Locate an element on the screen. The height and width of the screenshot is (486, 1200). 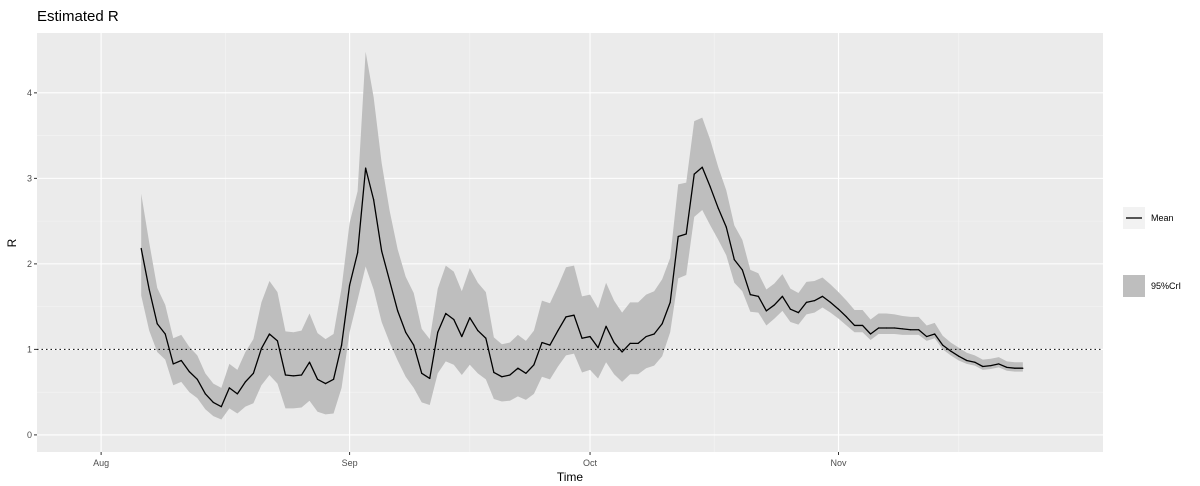
y-axis: 0 1 2 3 4 is located at coordinates (32, 264).